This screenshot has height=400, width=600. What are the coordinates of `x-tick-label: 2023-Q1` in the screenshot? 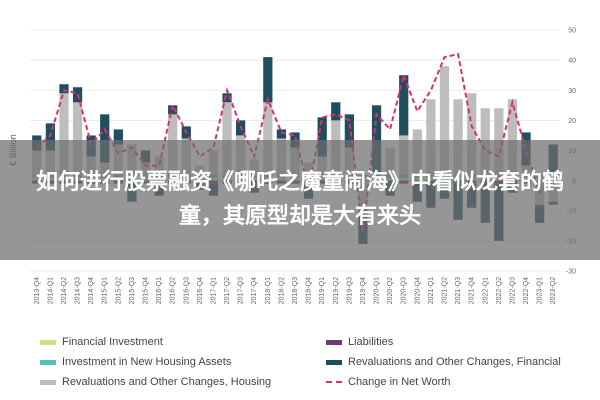 It's located at (540, 290).